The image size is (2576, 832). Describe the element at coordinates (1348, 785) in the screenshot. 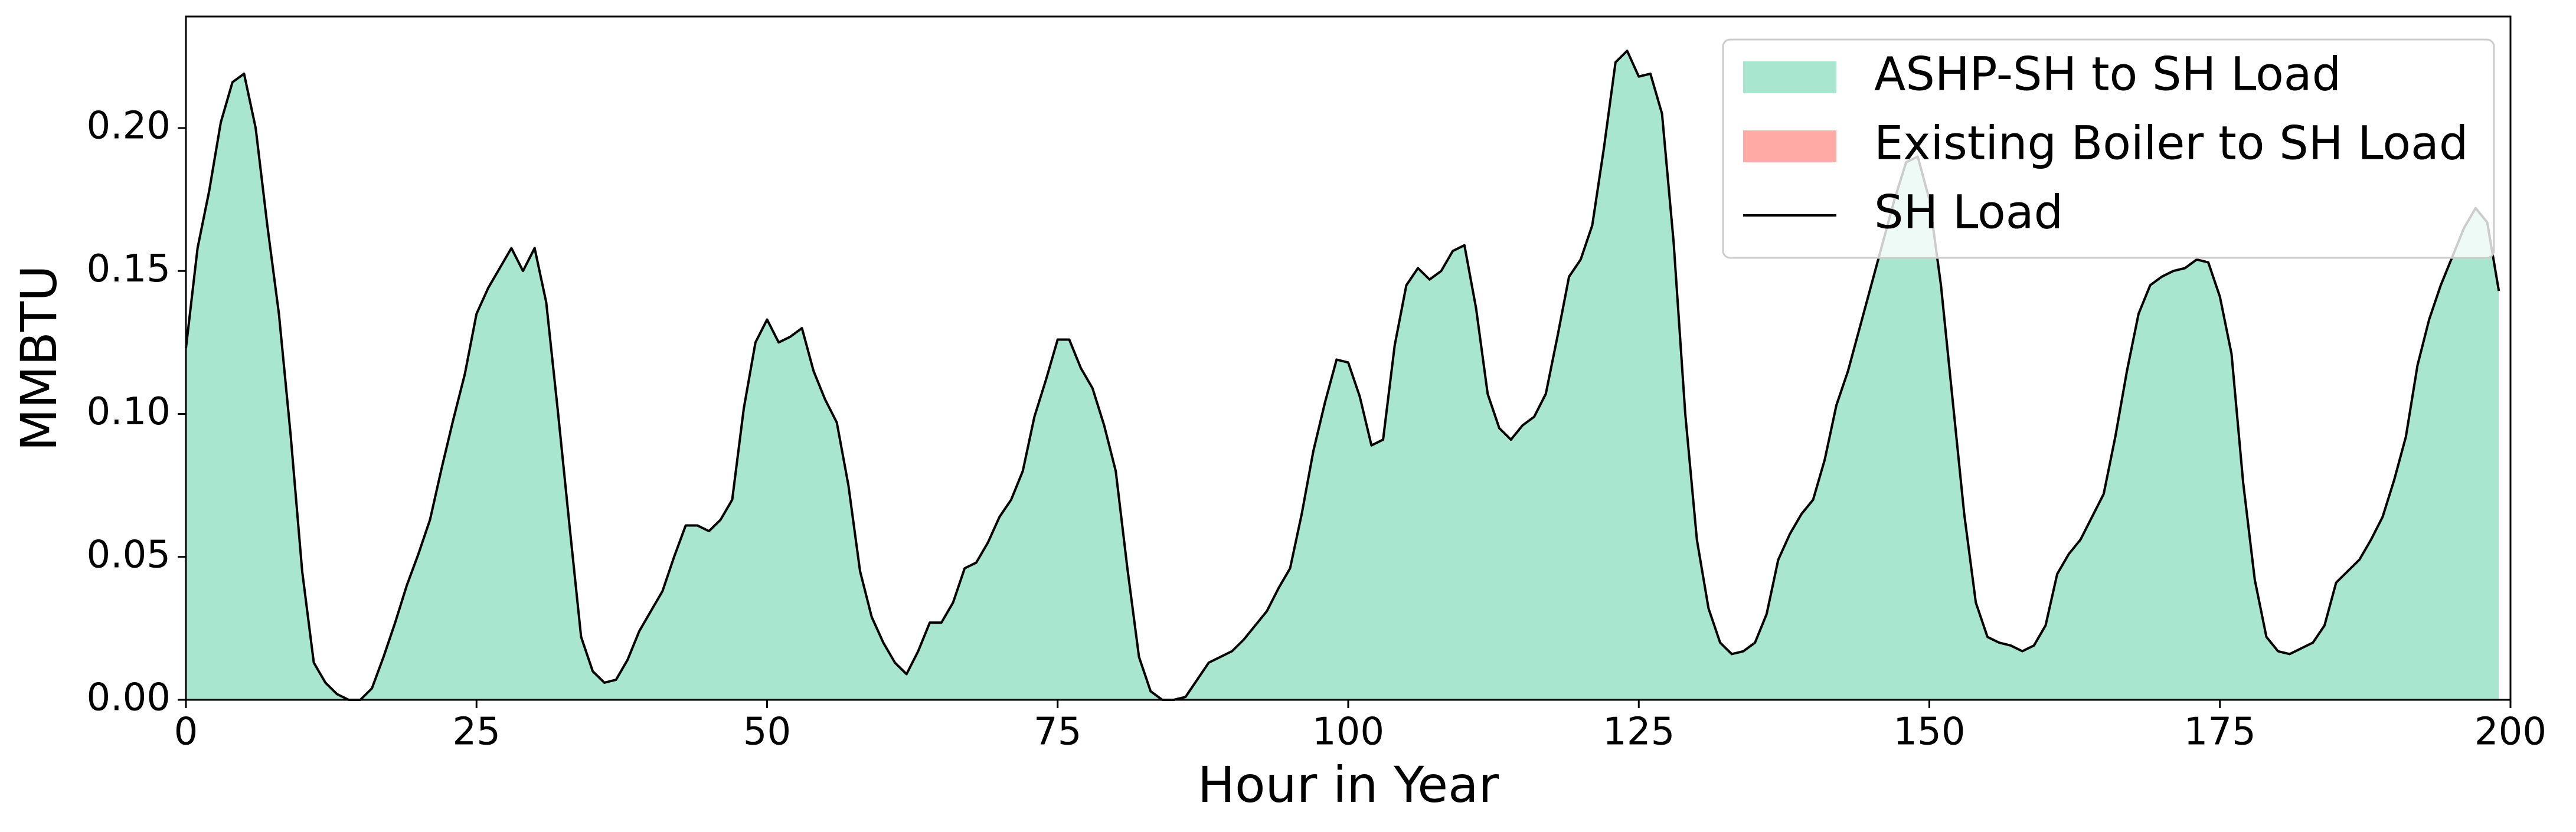

I see `x-axis-label: Hour in Year` at that location.